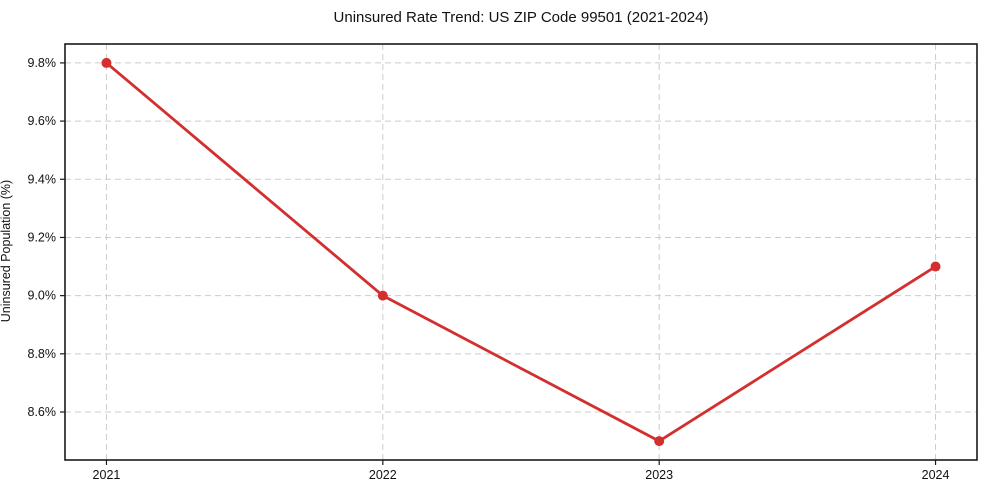  Describe the element at coordinates (936, 475) in the screenshot. I see `x-tick-label: 2024` at that location.